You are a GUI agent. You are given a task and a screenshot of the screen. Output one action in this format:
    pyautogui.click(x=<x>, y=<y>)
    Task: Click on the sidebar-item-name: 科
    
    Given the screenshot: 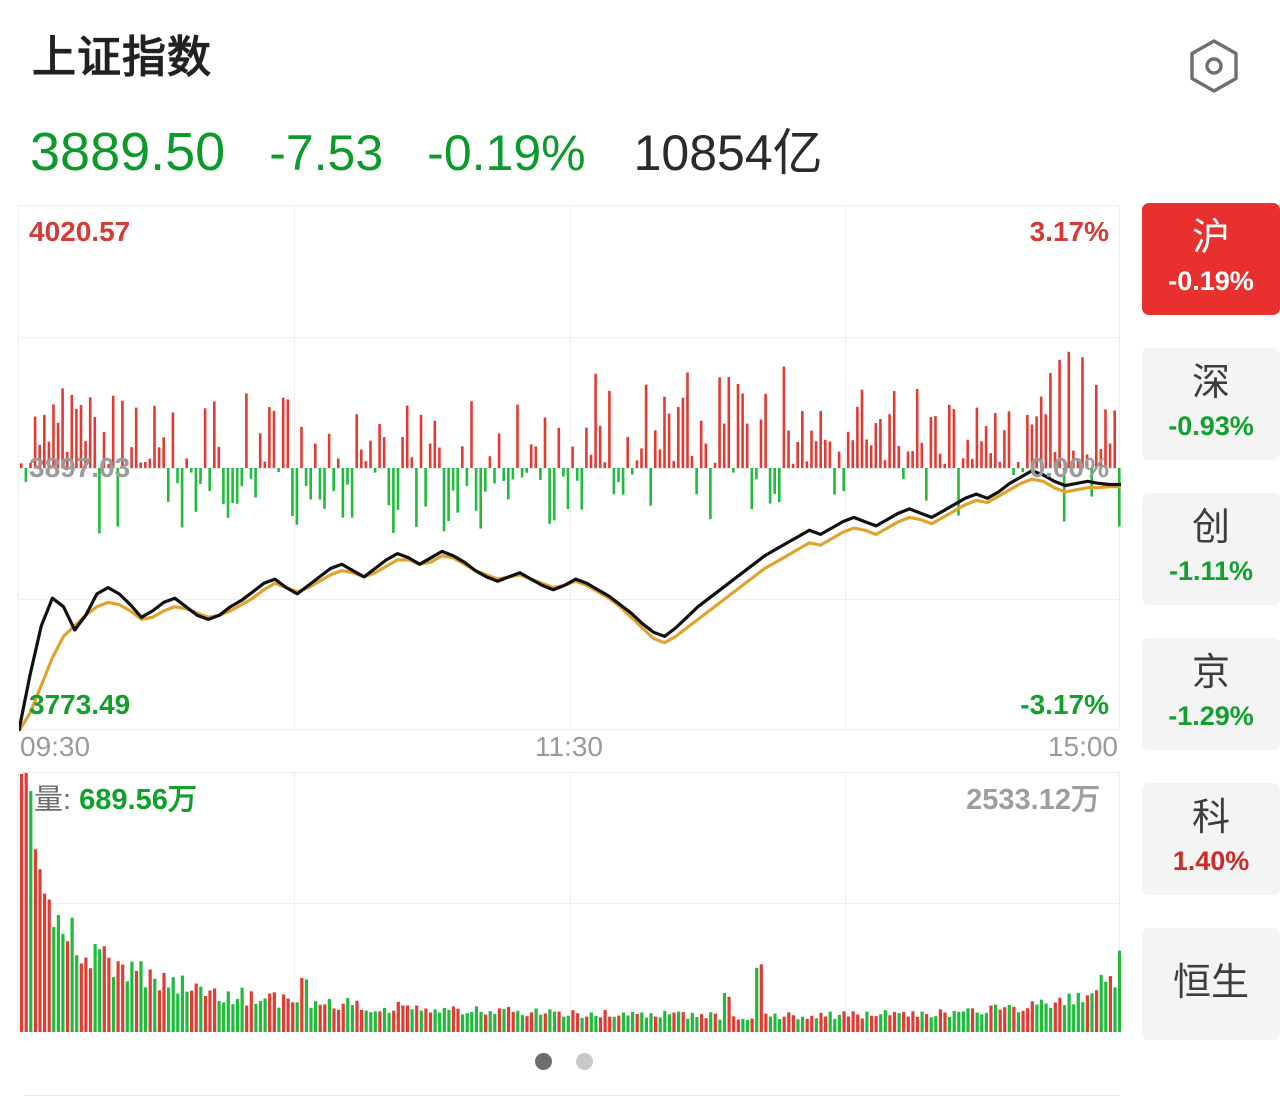 What is the action you would take?
    pyautogui.click(x=1210, y=817)
    